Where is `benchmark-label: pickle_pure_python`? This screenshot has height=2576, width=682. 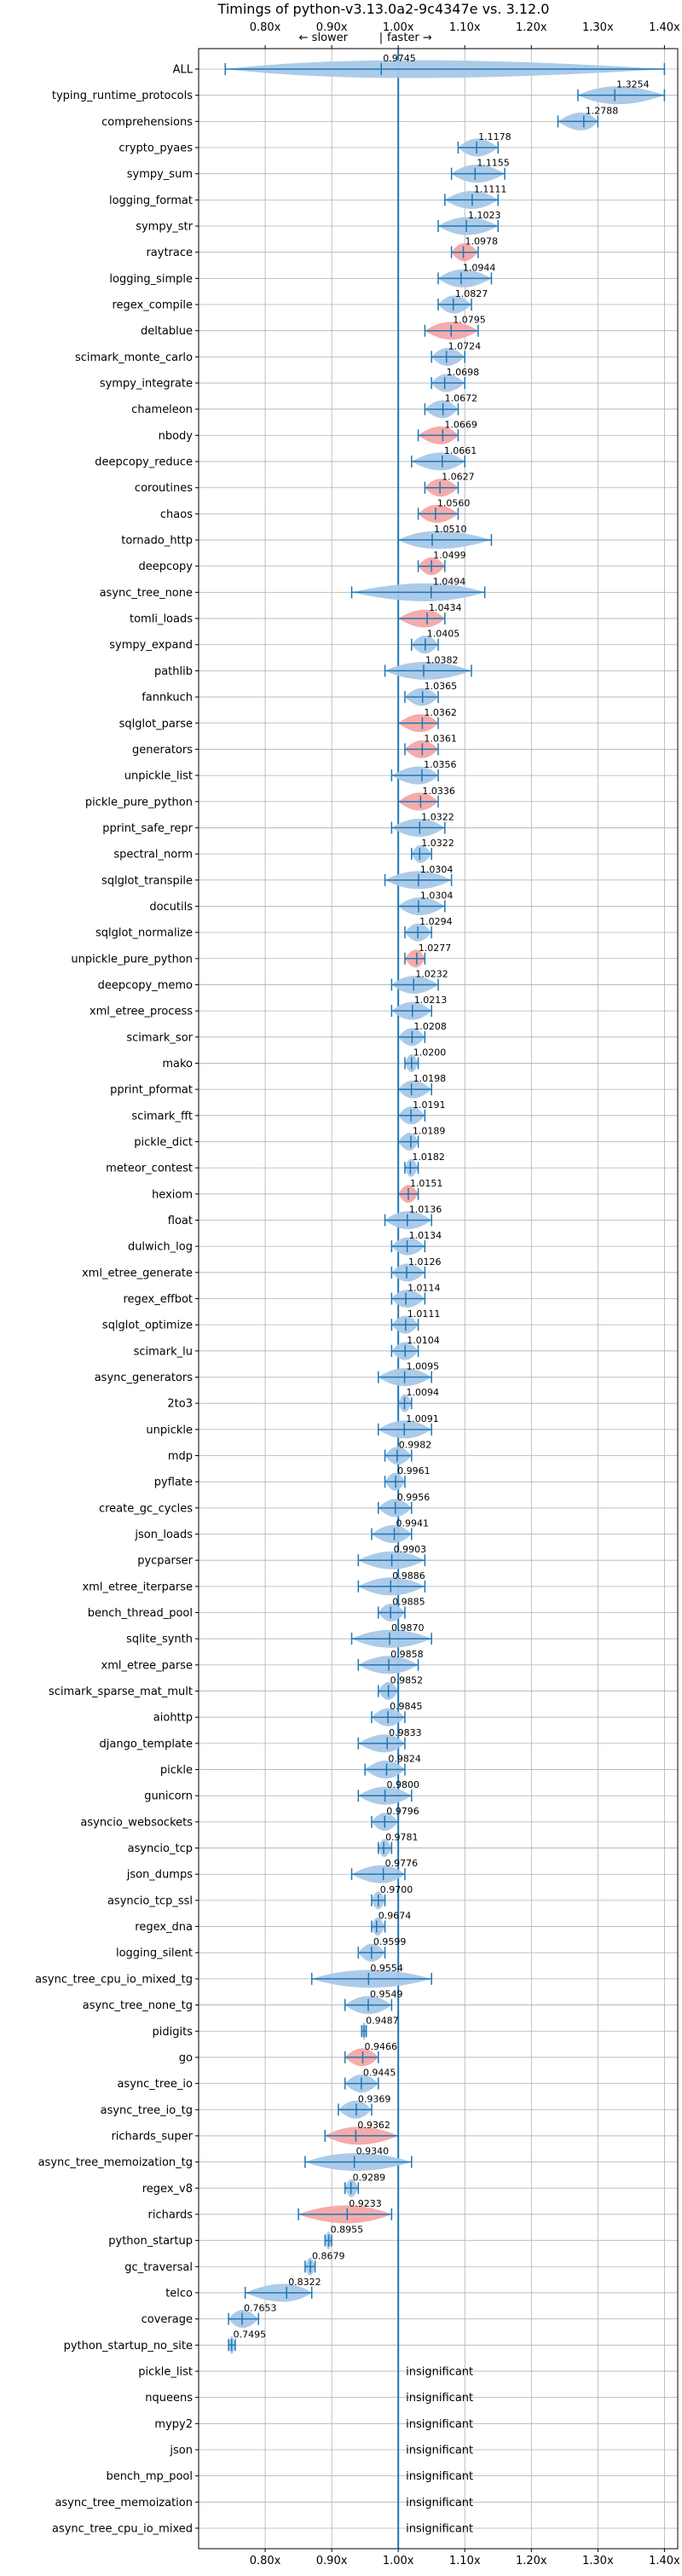 benchmark-label: pickle_pure_python is located at coordinates (139, 802).